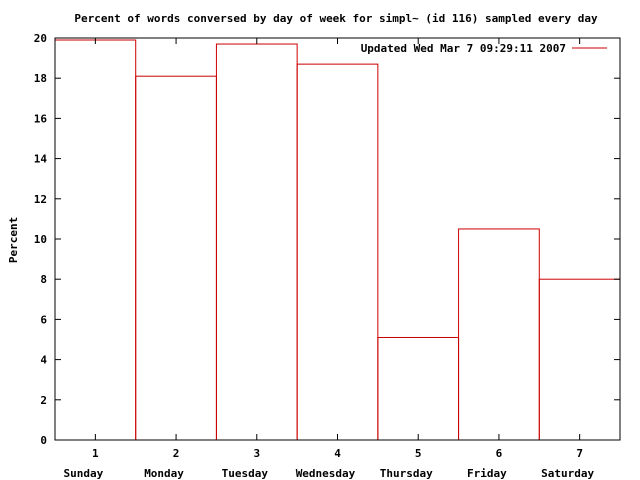 The image size is (640, 480). I want to click on y-tick-label: 2, so click(43, 400).